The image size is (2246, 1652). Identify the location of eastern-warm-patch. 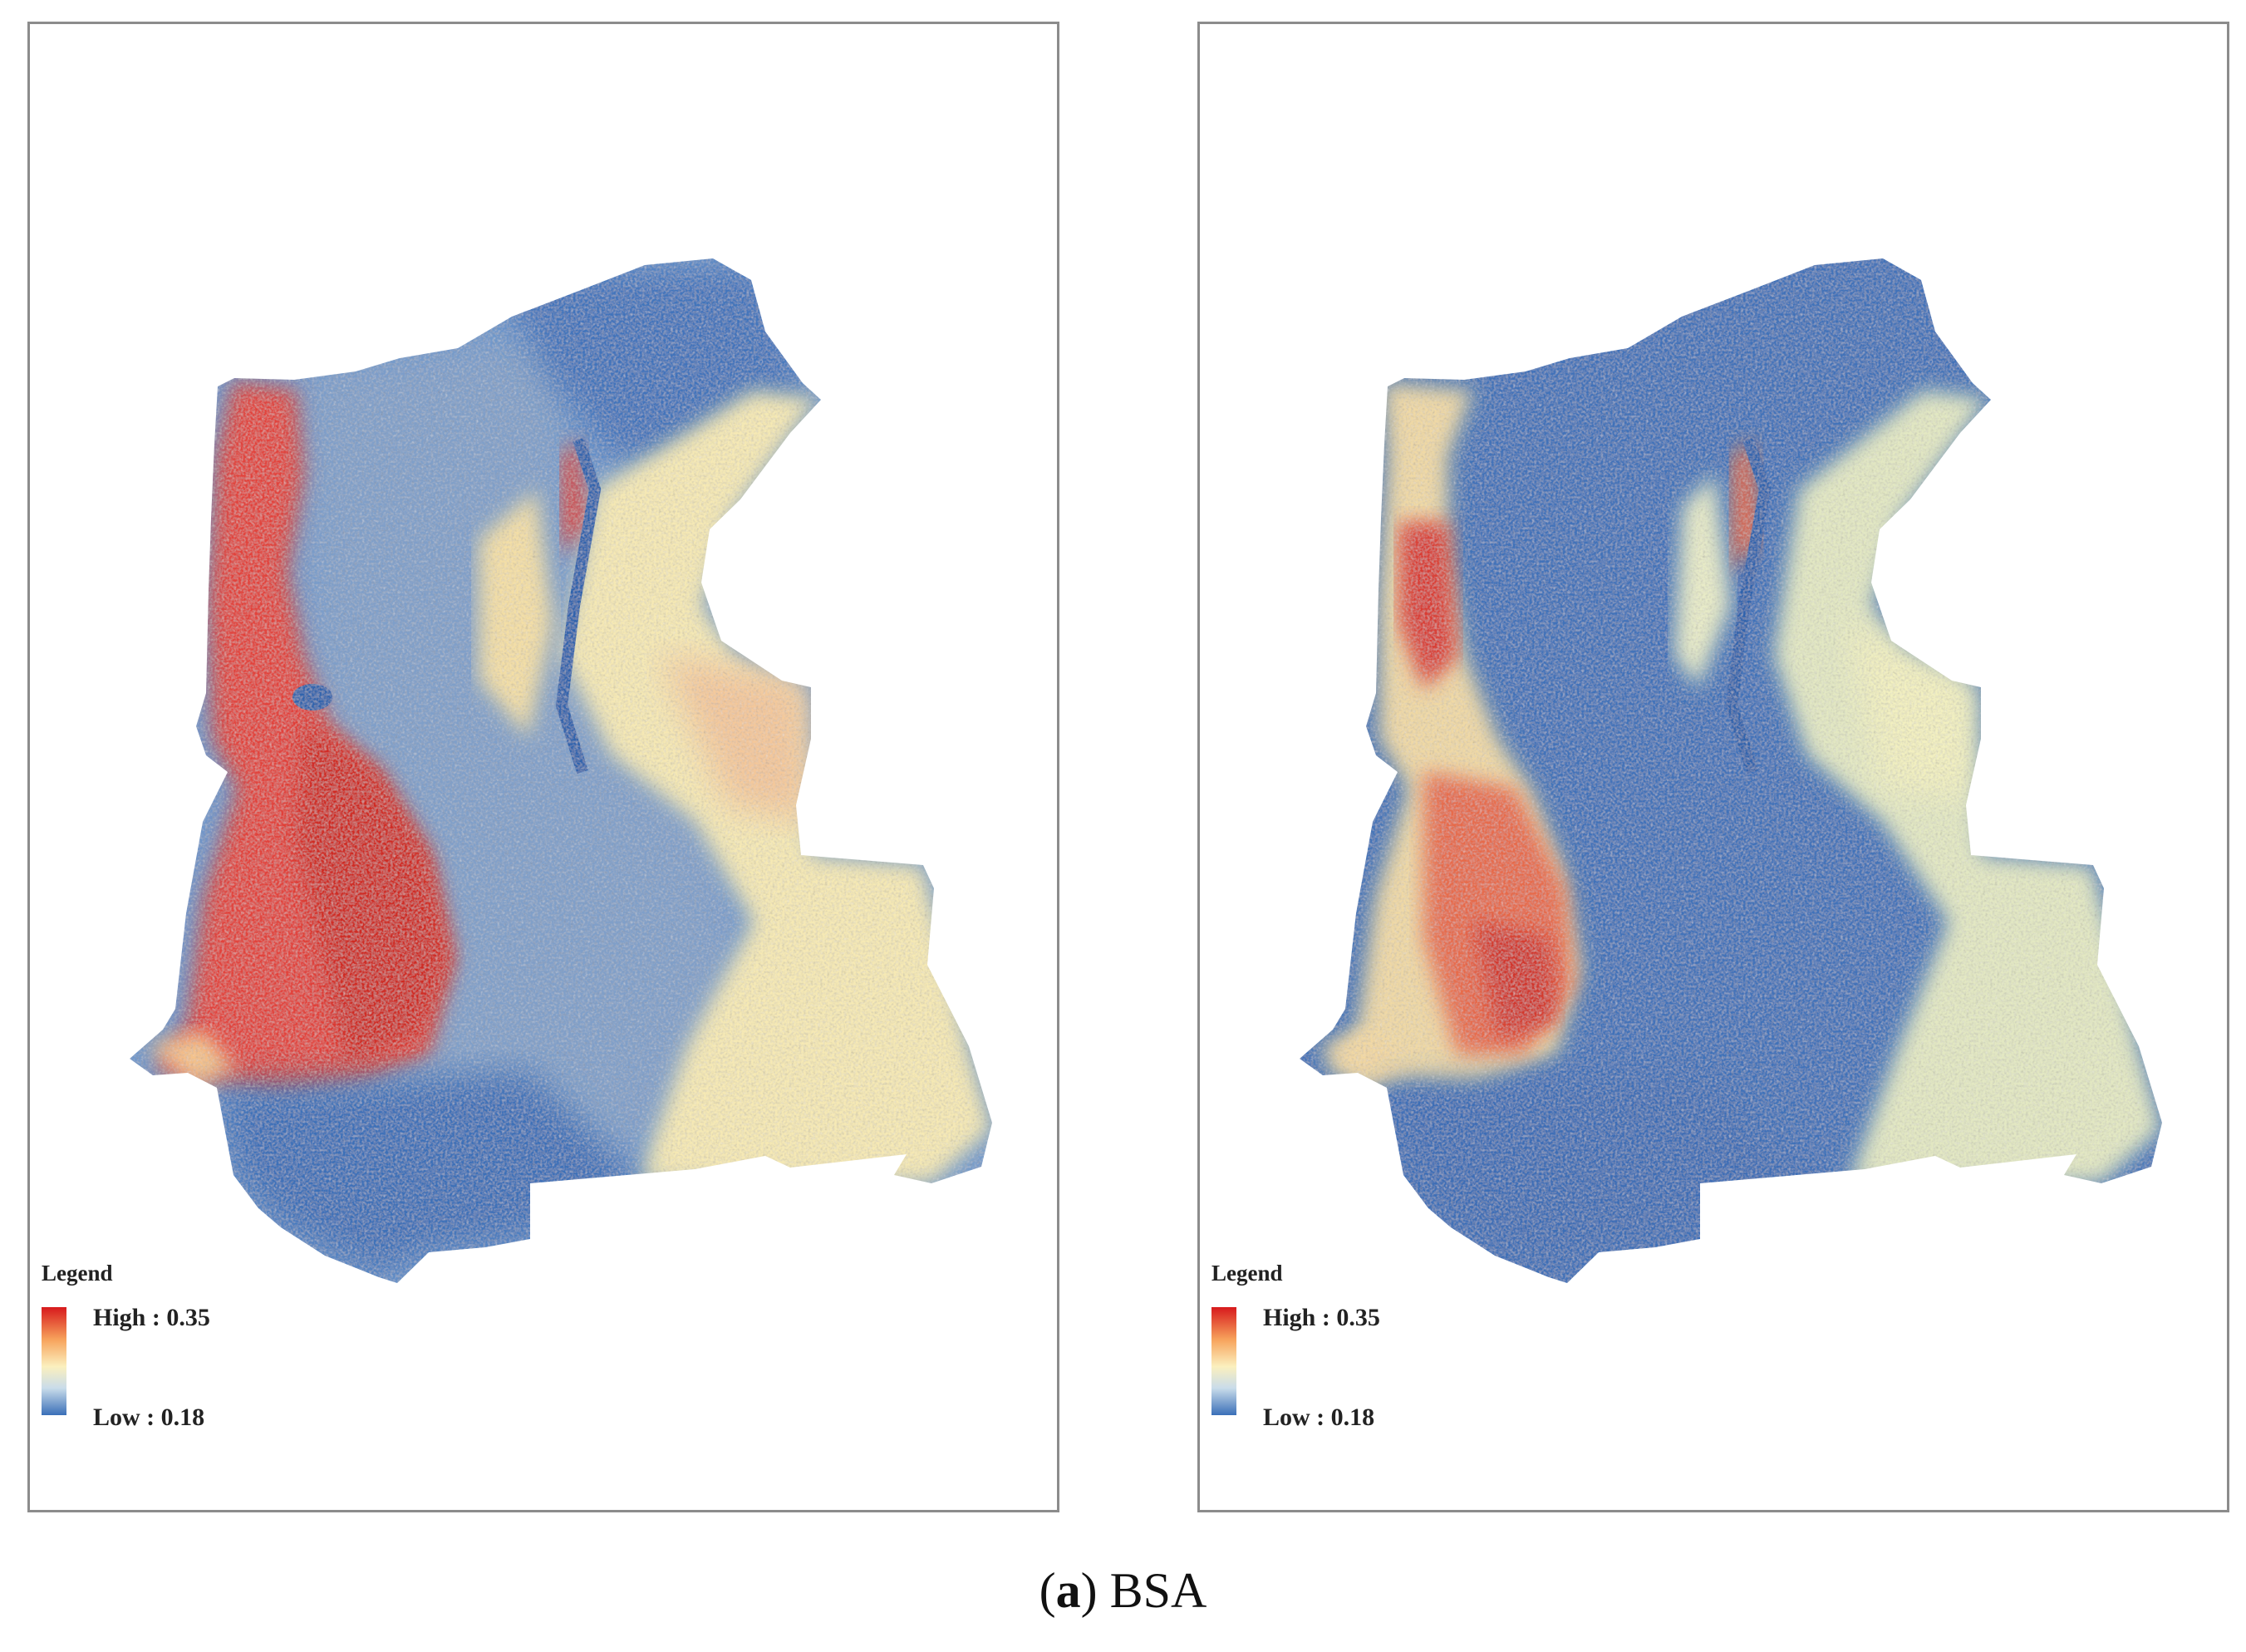
(736, 739).